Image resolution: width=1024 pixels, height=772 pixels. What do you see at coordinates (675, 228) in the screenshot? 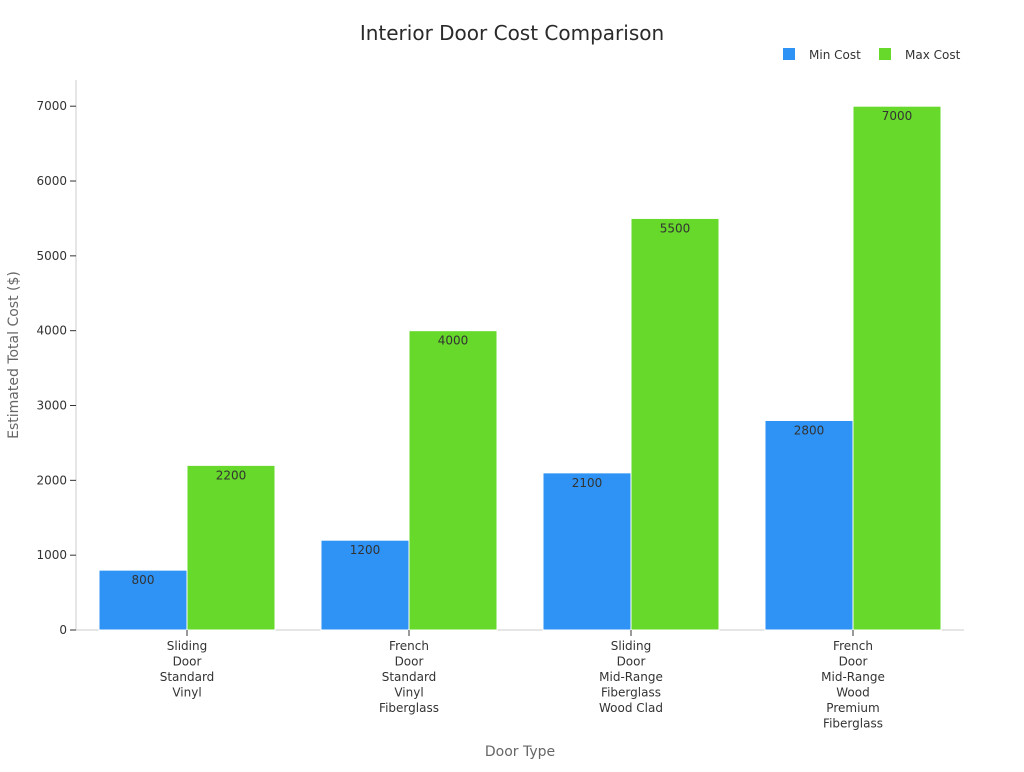
I see `data-label: 5500` at bounding box center [675, 228].